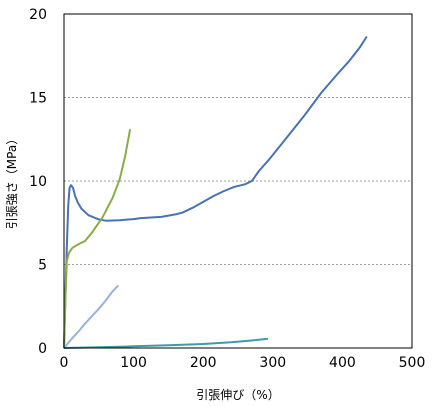 This screenshot has width=445, height=407. I want to click on y-axis-ticks: 0 5 10 15 20, so click(38, 182).